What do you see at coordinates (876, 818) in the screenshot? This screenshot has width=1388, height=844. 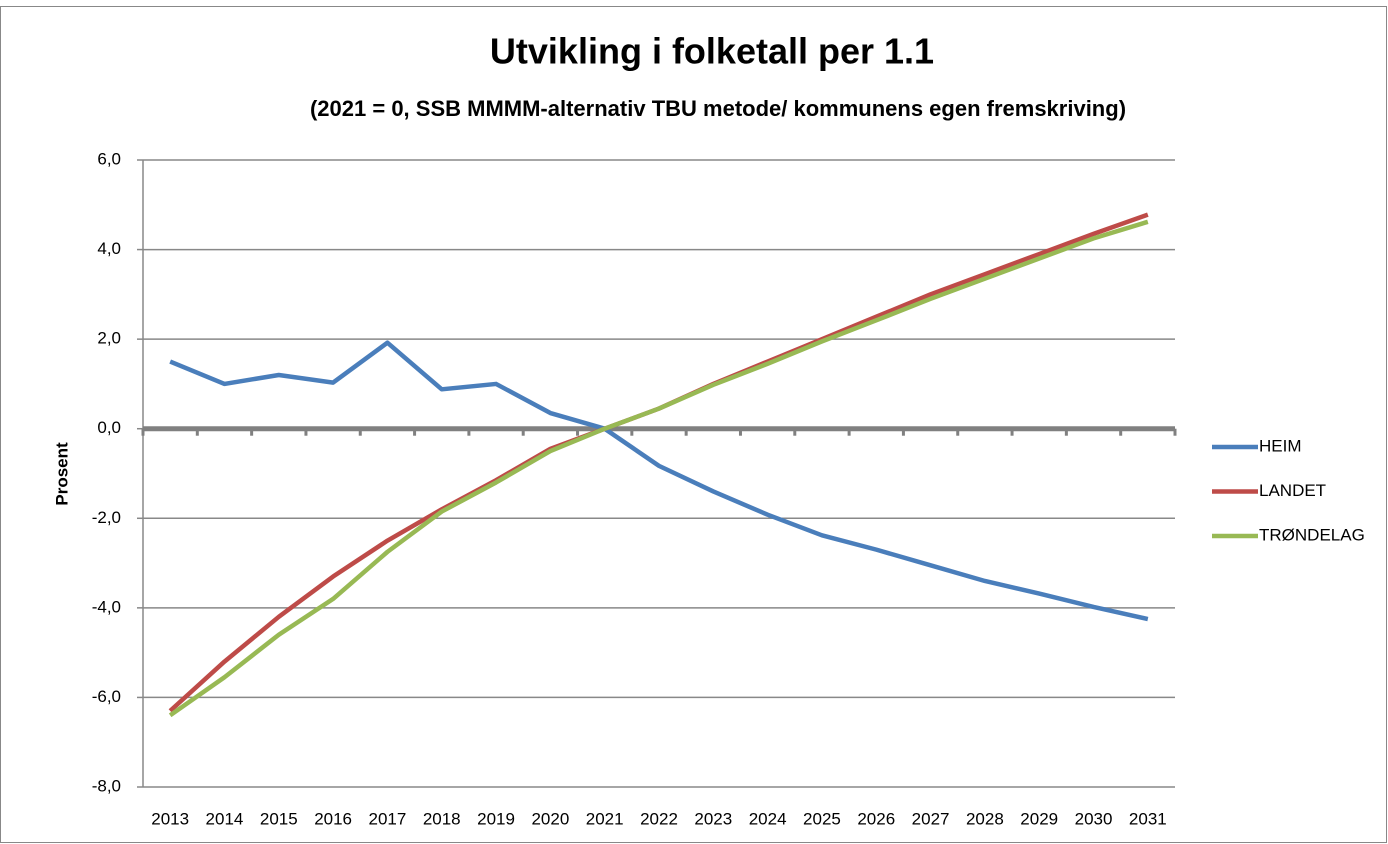 I see `x-tick-label: 2026` at bounding box center [876, 818].